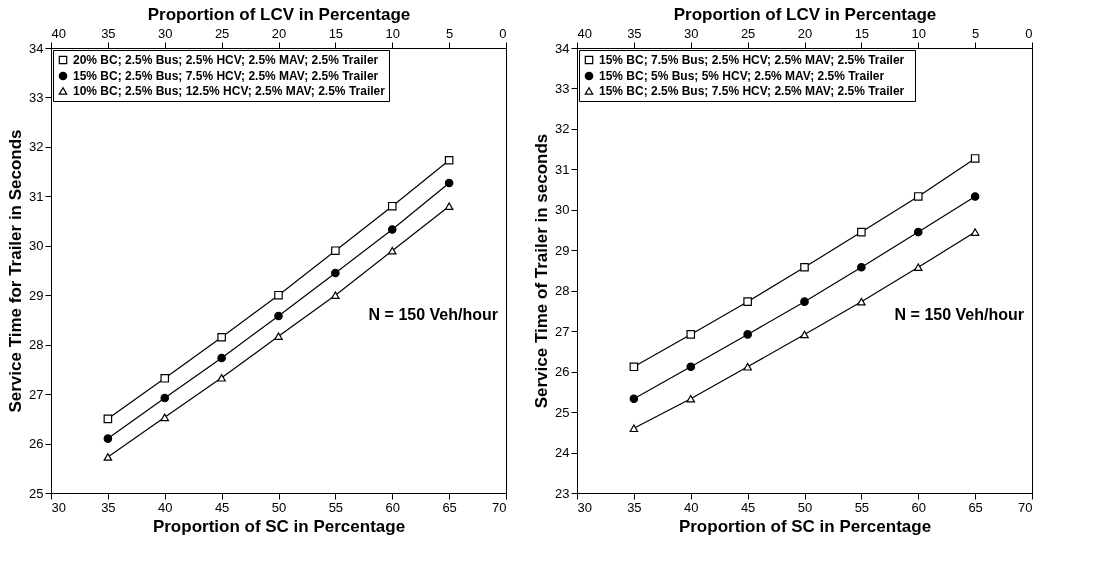 The width and height of the screenshot is (1099, 567). What do you see at coordinates (16, 271) in the screenshot?
I see `y-axis-title: Service Time for Trailer in Seconds` at bounding box center [16, 271].